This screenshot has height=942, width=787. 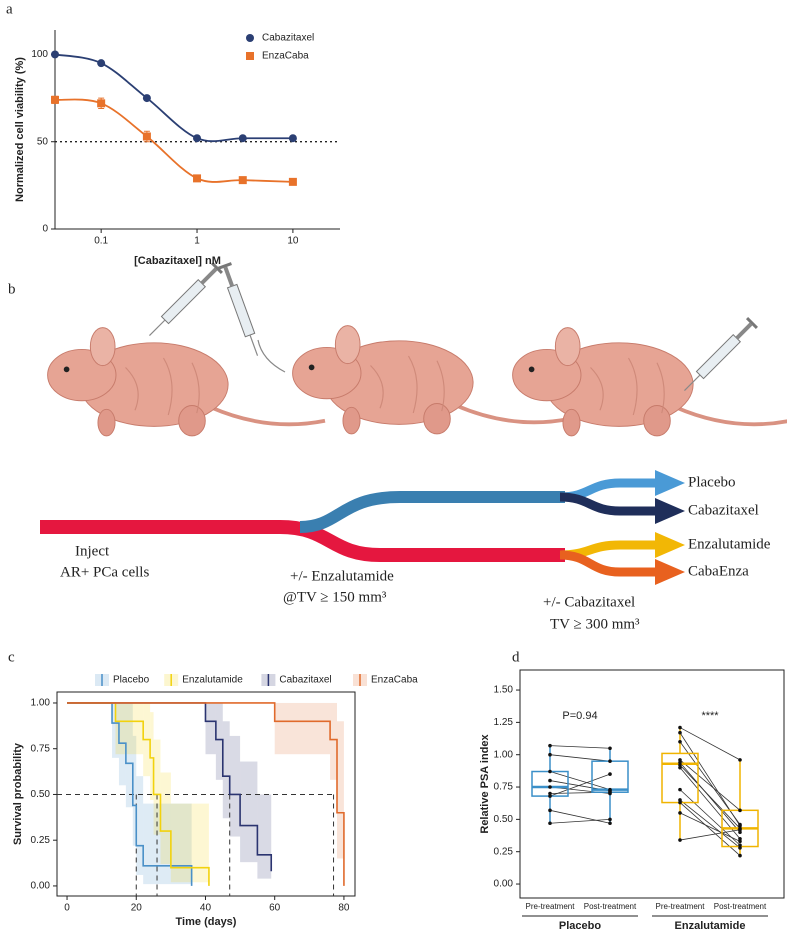 What do you see at coordinates (206, 908) in the screenshot?
I see `x-tick-label: 40` at bounding box center [206, 908].